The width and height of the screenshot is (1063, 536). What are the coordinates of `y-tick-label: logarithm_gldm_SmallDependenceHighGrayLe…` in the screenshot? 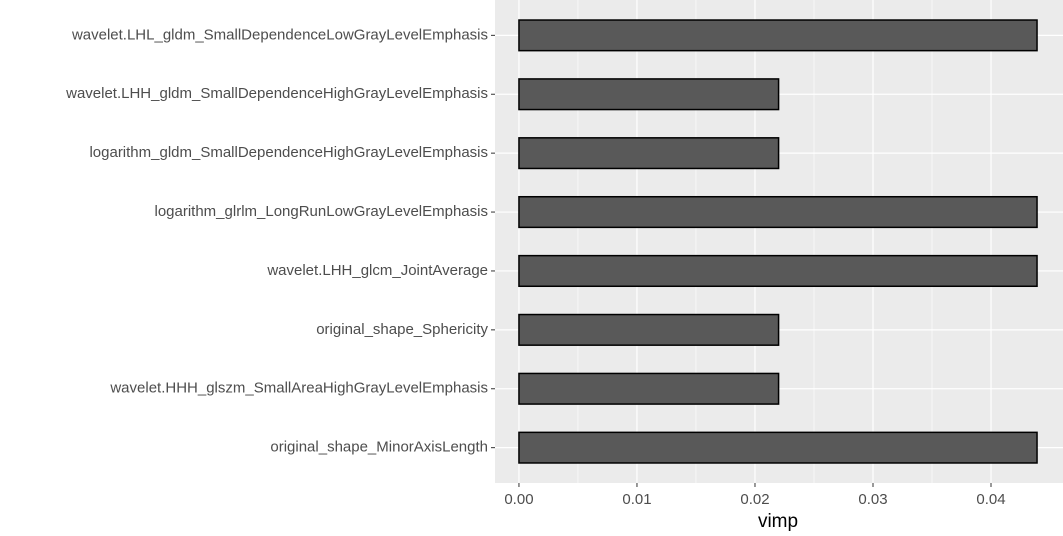 It's located at (288, 152).